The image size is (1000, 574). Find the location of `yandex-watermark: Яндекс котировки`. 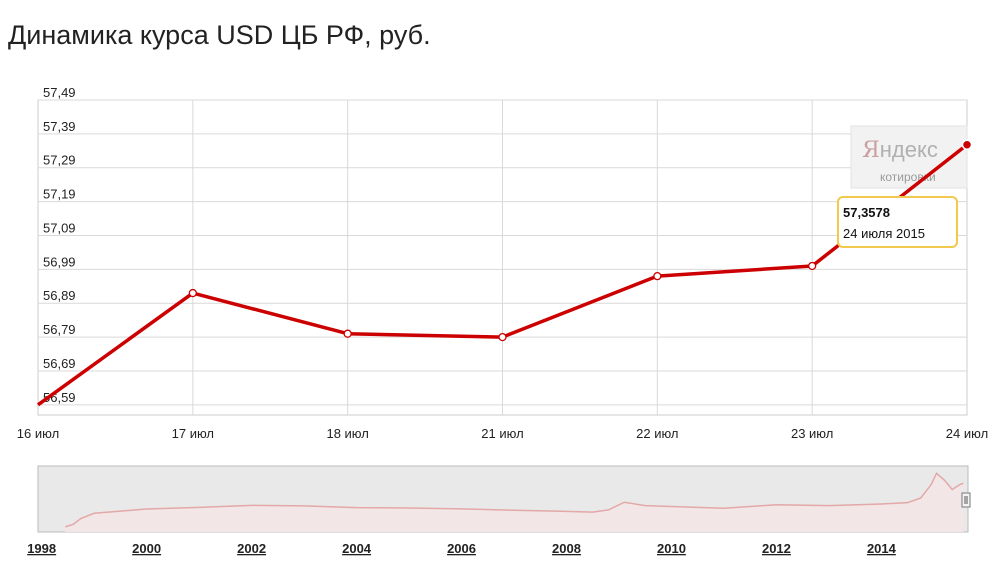

yandex-watermark: Яндекс котировки is located at coordinates (909, 157).